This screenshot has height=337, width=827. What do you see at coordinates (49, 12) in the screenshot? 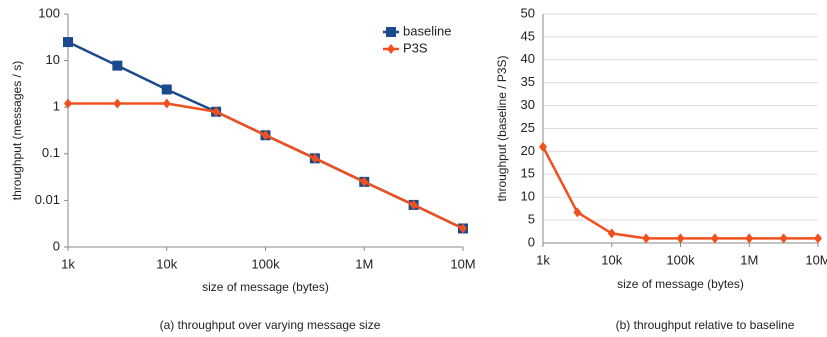
I see `y-tick-label: 100` at bounding box center [49, 12].